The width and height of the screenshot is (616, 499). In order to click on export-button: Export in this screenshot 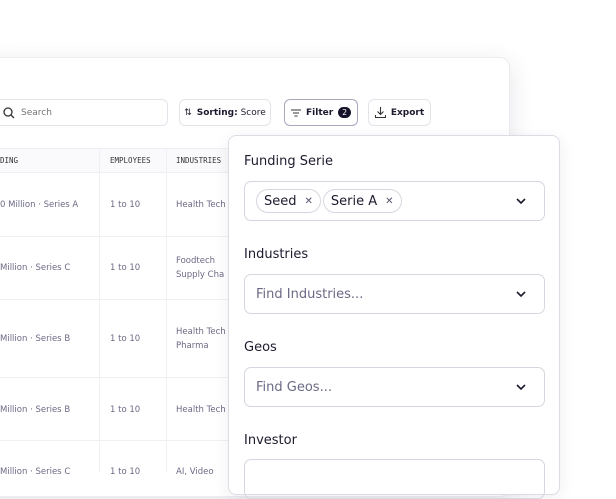, I will do `click(399, 112)`.